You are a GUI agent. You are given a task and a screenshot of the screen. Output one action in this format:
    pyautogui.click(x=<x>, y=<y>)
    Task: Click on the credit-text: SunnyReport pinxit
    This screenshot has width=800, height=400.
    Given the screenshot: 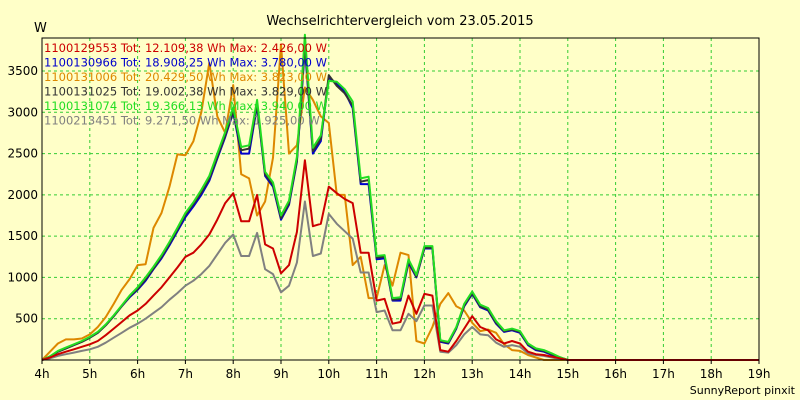 What is the action you would take?
    pyautogui.click(x=743, y=390)
    